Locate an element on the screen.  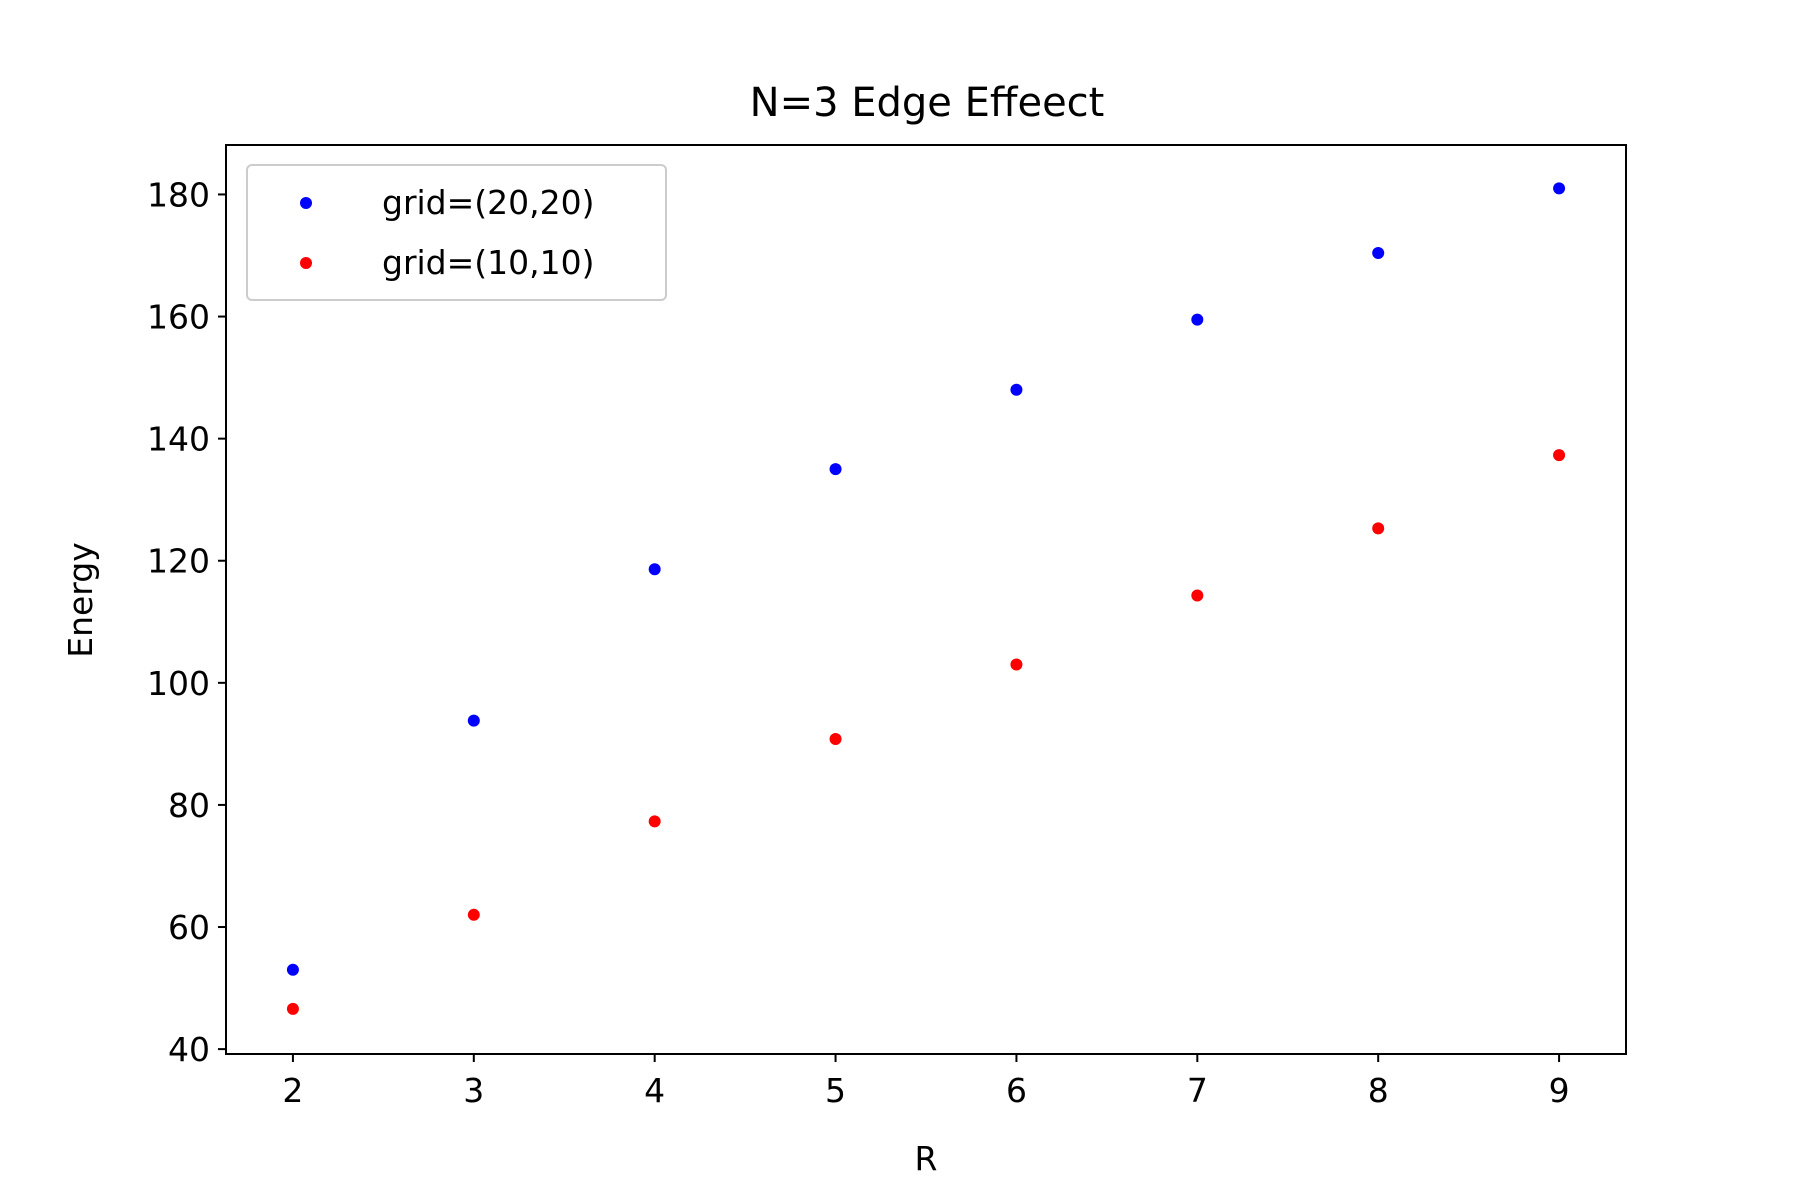
y-tick-label: 120 is located at coordinates (178, 561).